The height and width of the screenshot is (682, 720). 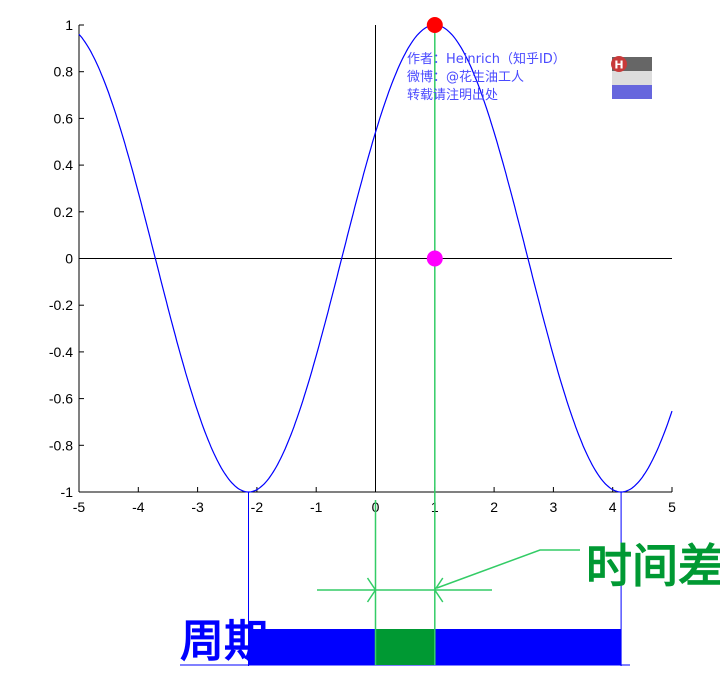 I want to click on y-tick-label: 0.8, so click(x=64, y=72).